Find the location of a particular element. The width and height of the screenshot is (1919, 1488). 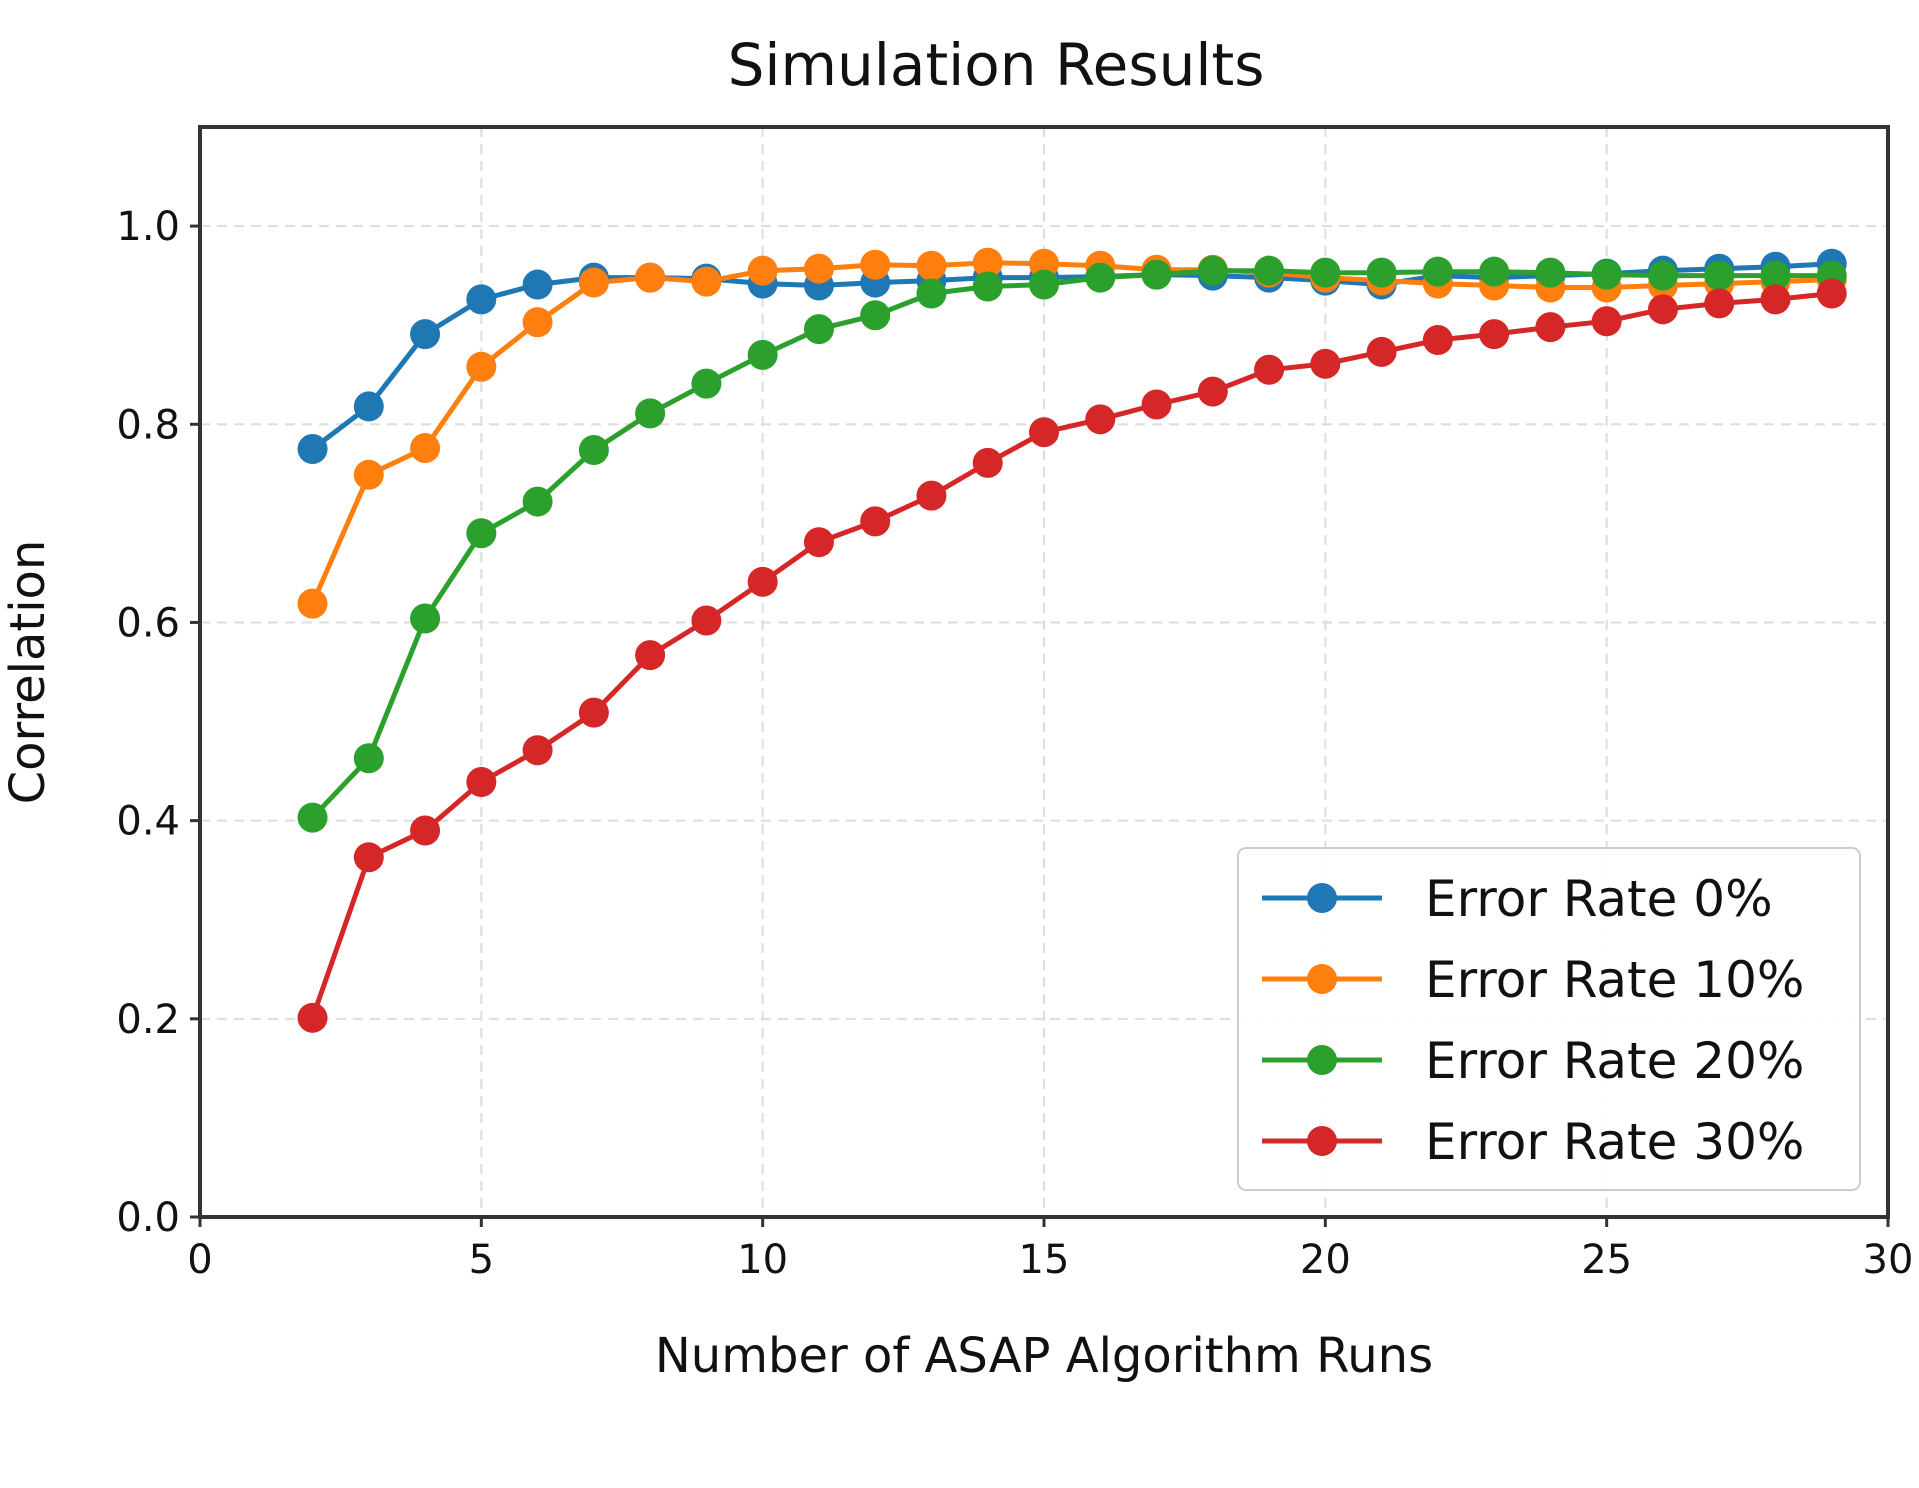

y-tick-label-5: 1.0 is located at coordinates (148, 227).